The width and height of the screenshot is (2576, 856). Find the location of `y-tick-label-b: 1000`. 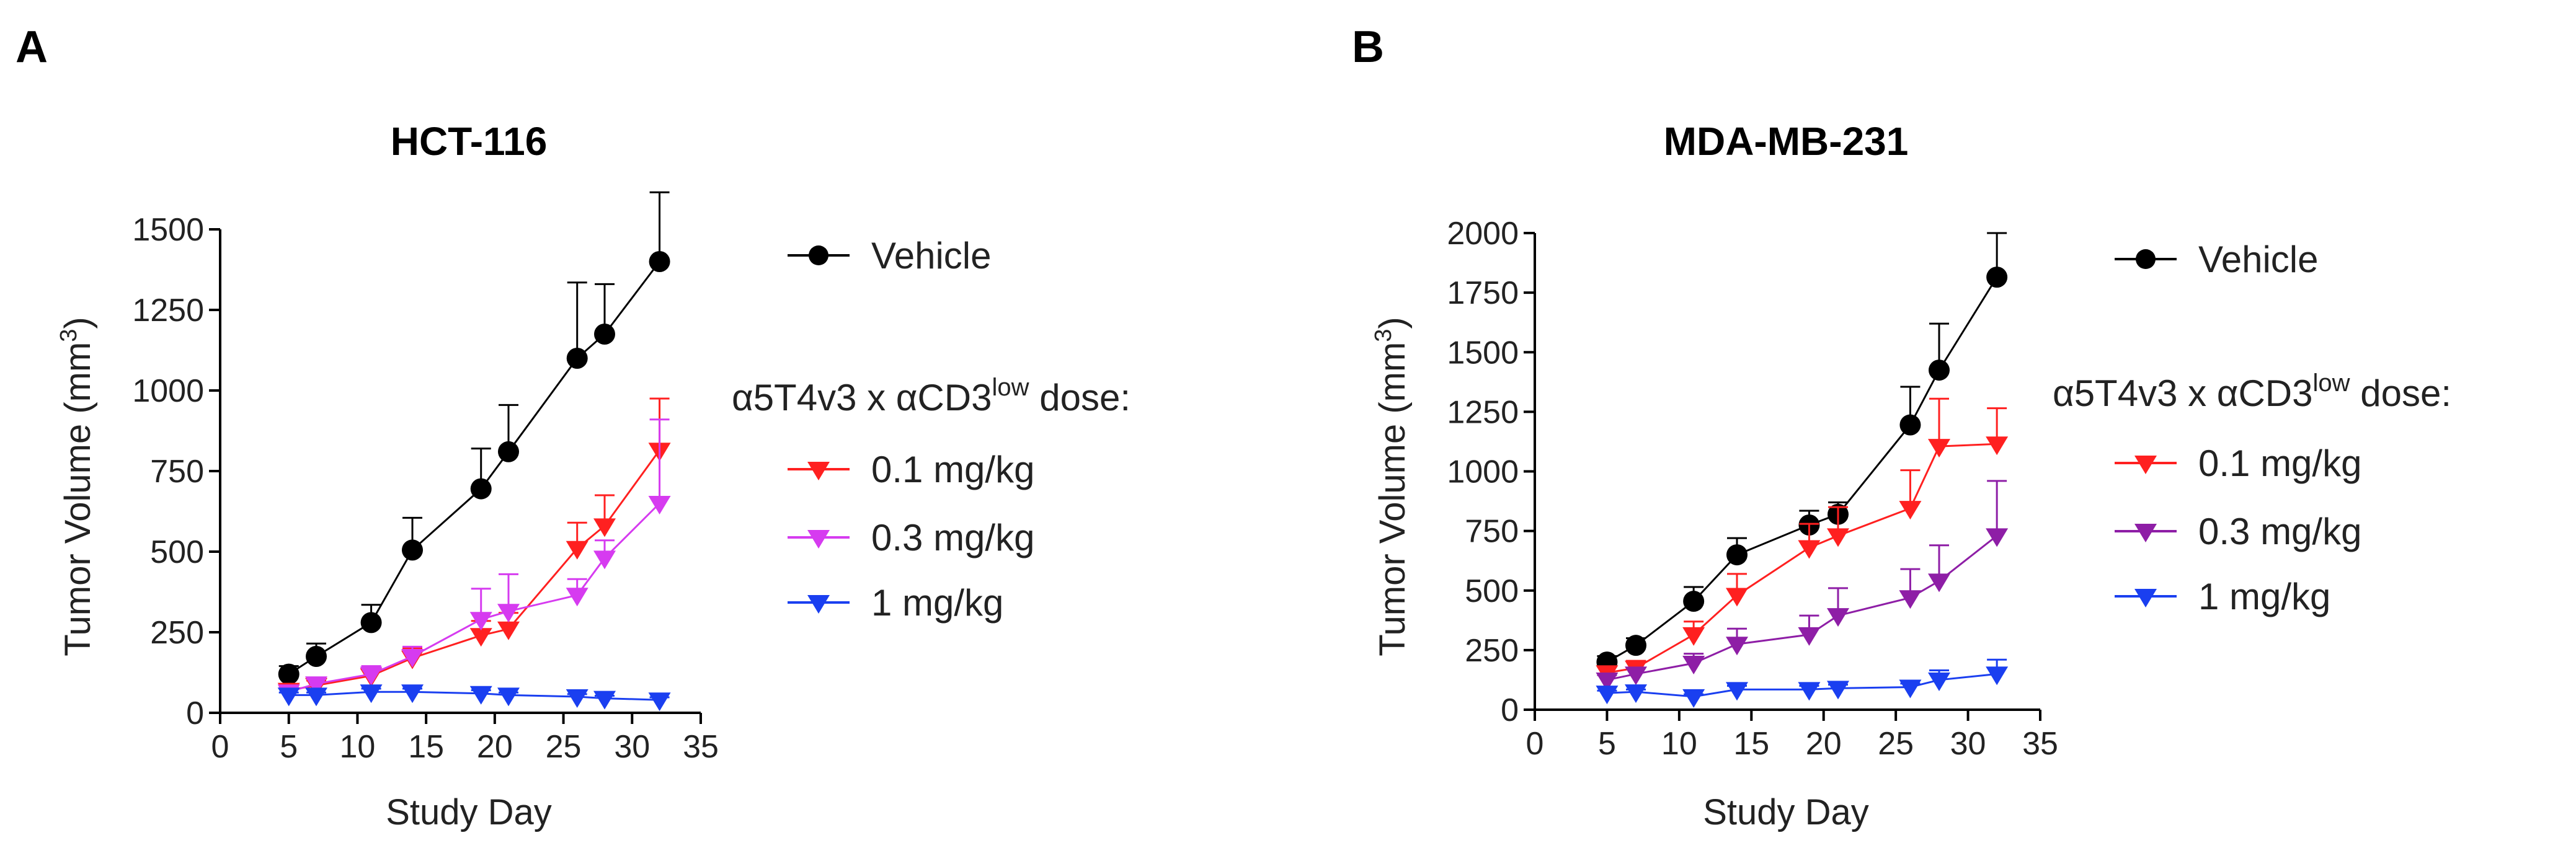

y-tick-label-b: 1000 is located at coordinates (1483, 472).